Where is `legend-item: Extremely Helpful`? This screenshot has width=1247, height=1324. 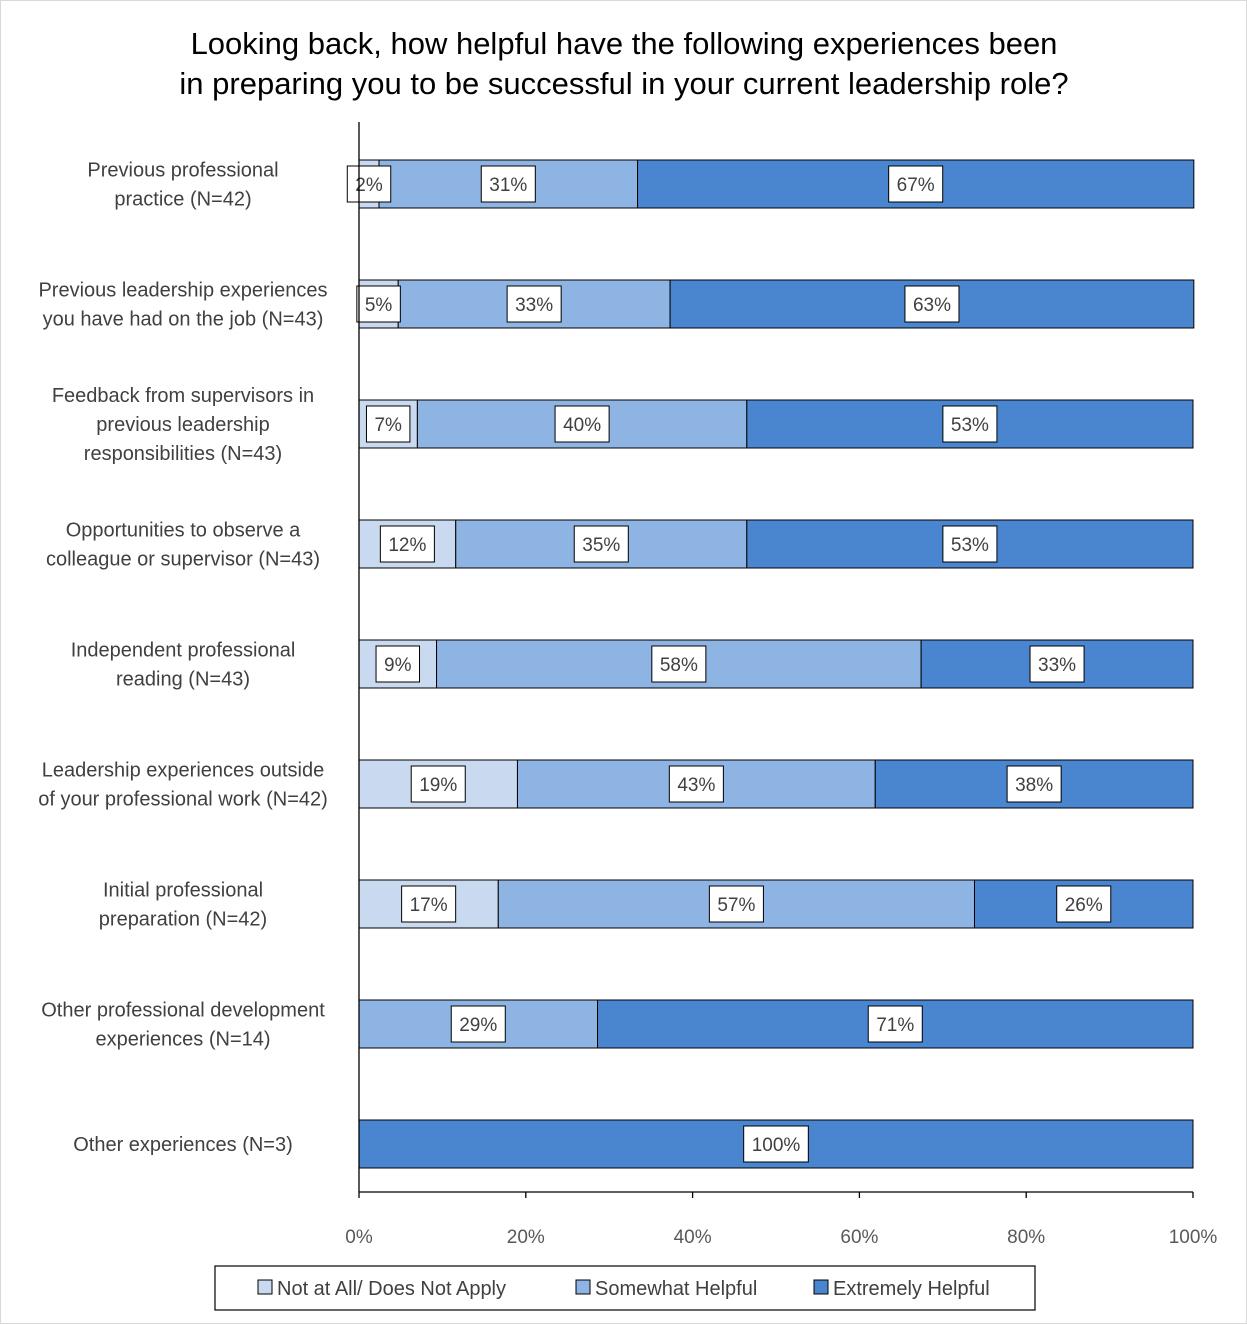
legend-item: Extremely Helpful is located at coordinates (901, 1289).